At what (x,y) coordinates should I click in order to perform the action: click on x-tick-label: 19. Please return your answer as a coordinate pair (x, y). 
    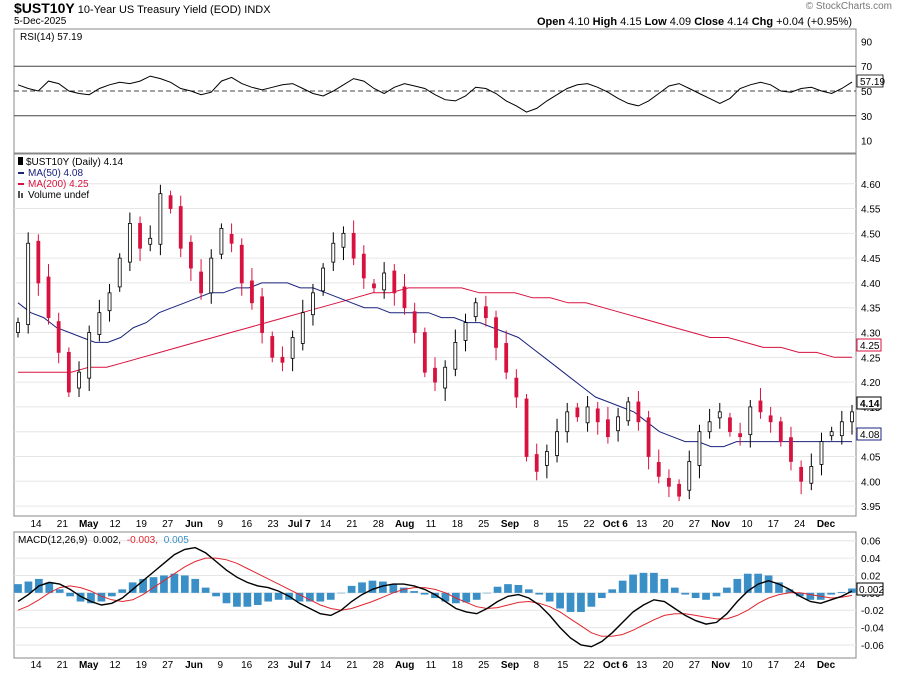
    Looking at the image, I should click on (142, 524).